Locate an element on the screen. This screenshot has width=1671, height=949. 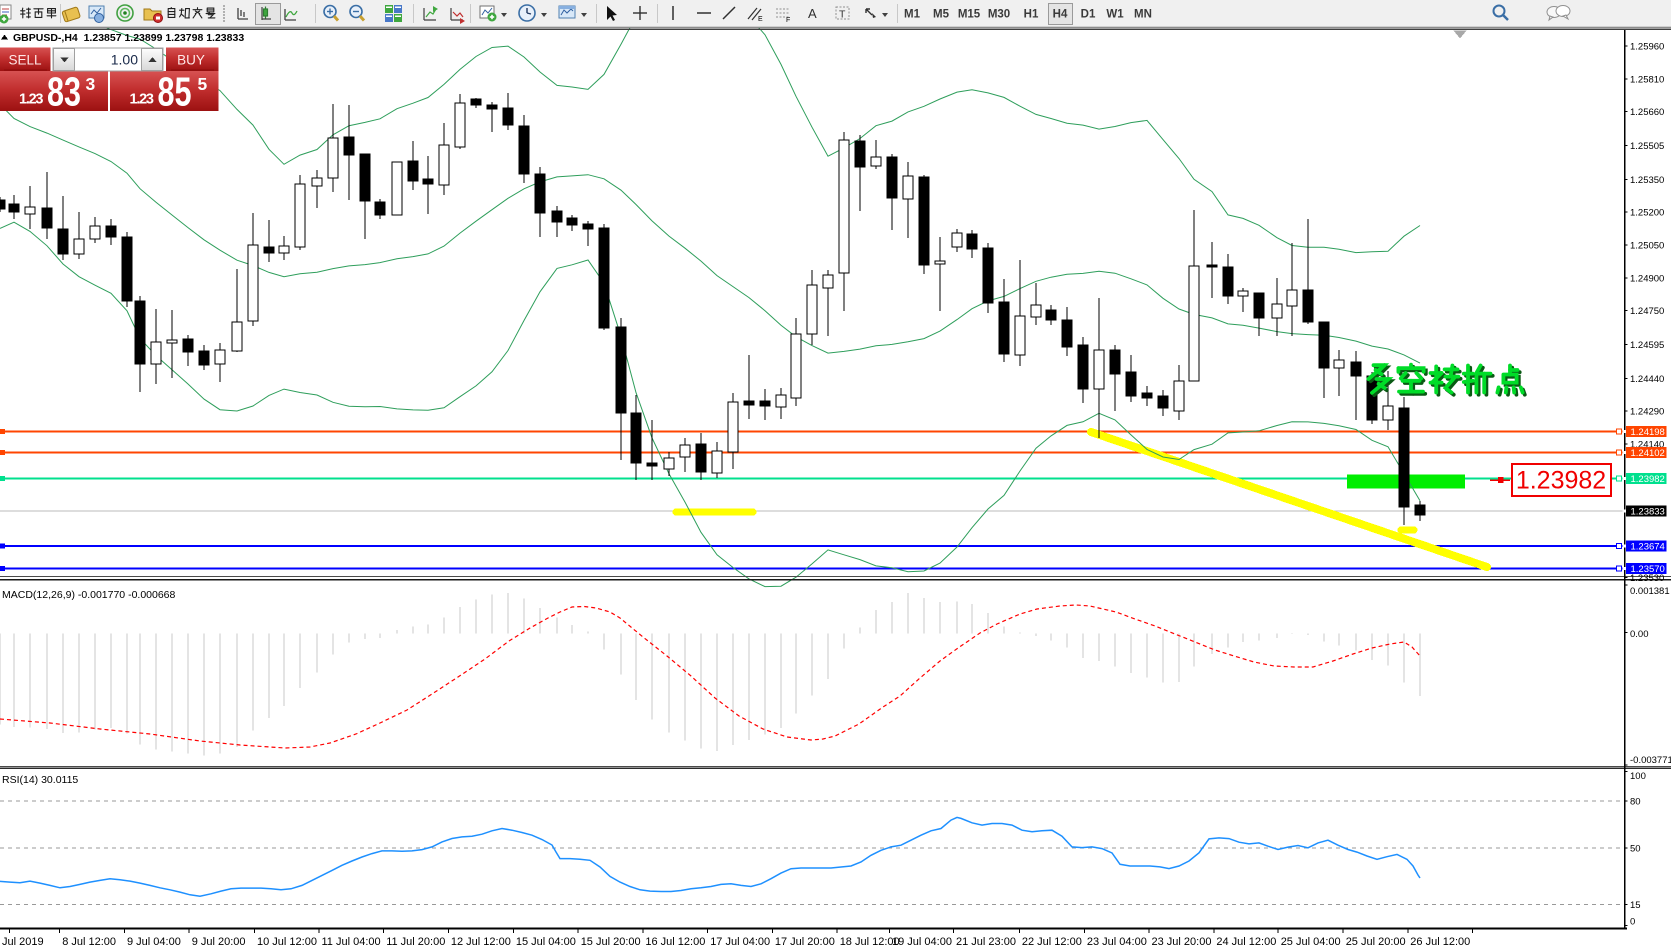
svg-text: 1.24900 is located at coordinates (1647, 278).